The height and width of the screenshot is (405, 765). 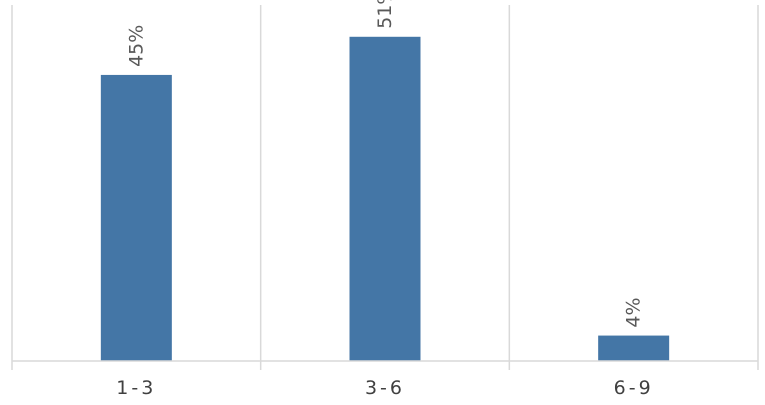 I want to click on data-label-3-6: 51%, so click(x=385, y=14).